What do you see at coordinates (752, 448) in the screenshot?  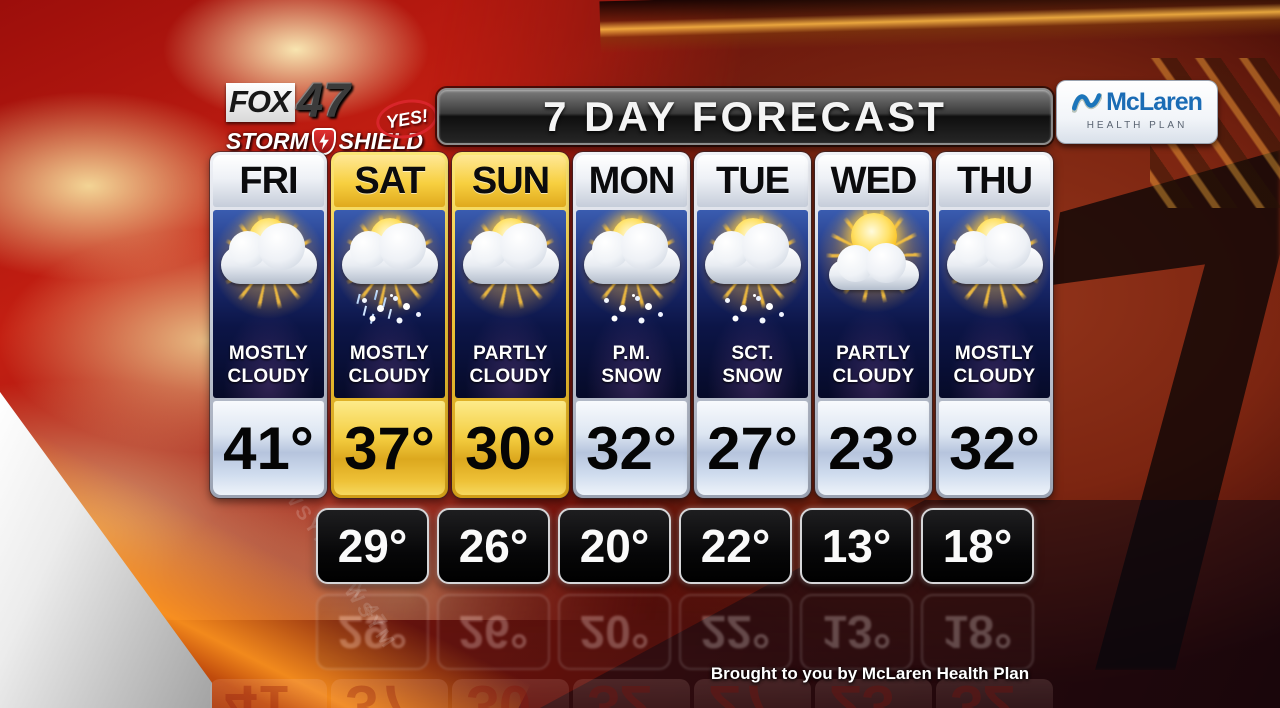 I see `high-temperature: 27°` at bounding box center [752, 448].